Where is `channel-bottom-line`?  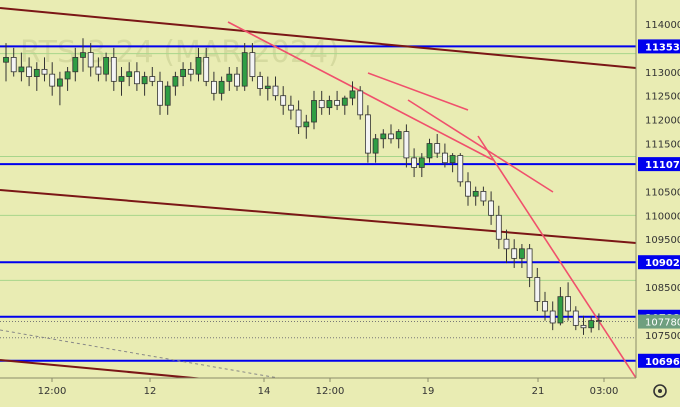 channel-bottom-line is located at coordinates (108, 370).